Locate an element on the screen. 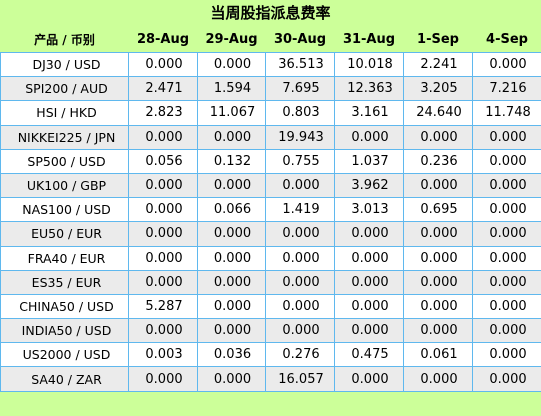 The width and height of the screenshot is (541, 416). rate-value-cell: 0.276 is located at coordinates (300, 355).